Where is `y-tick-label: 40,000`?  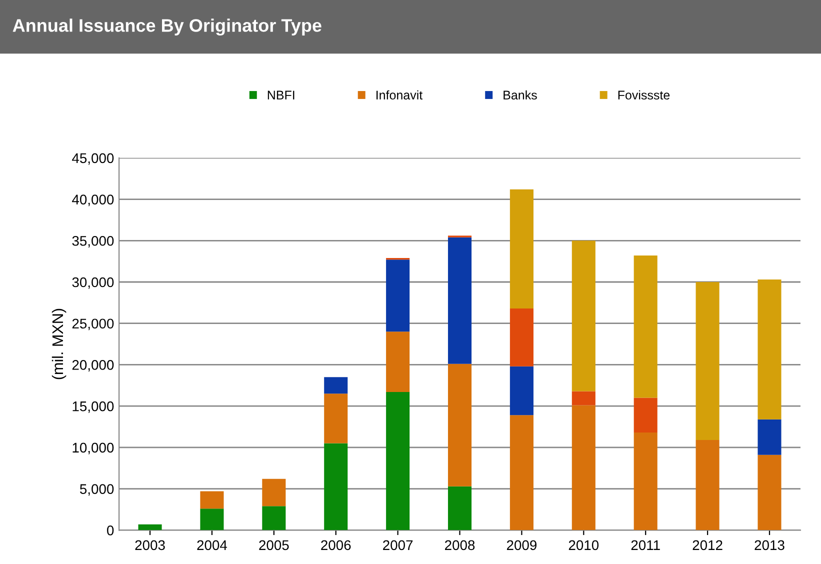 y-tick-label: 40,000 is located at coordinates (93, 200).